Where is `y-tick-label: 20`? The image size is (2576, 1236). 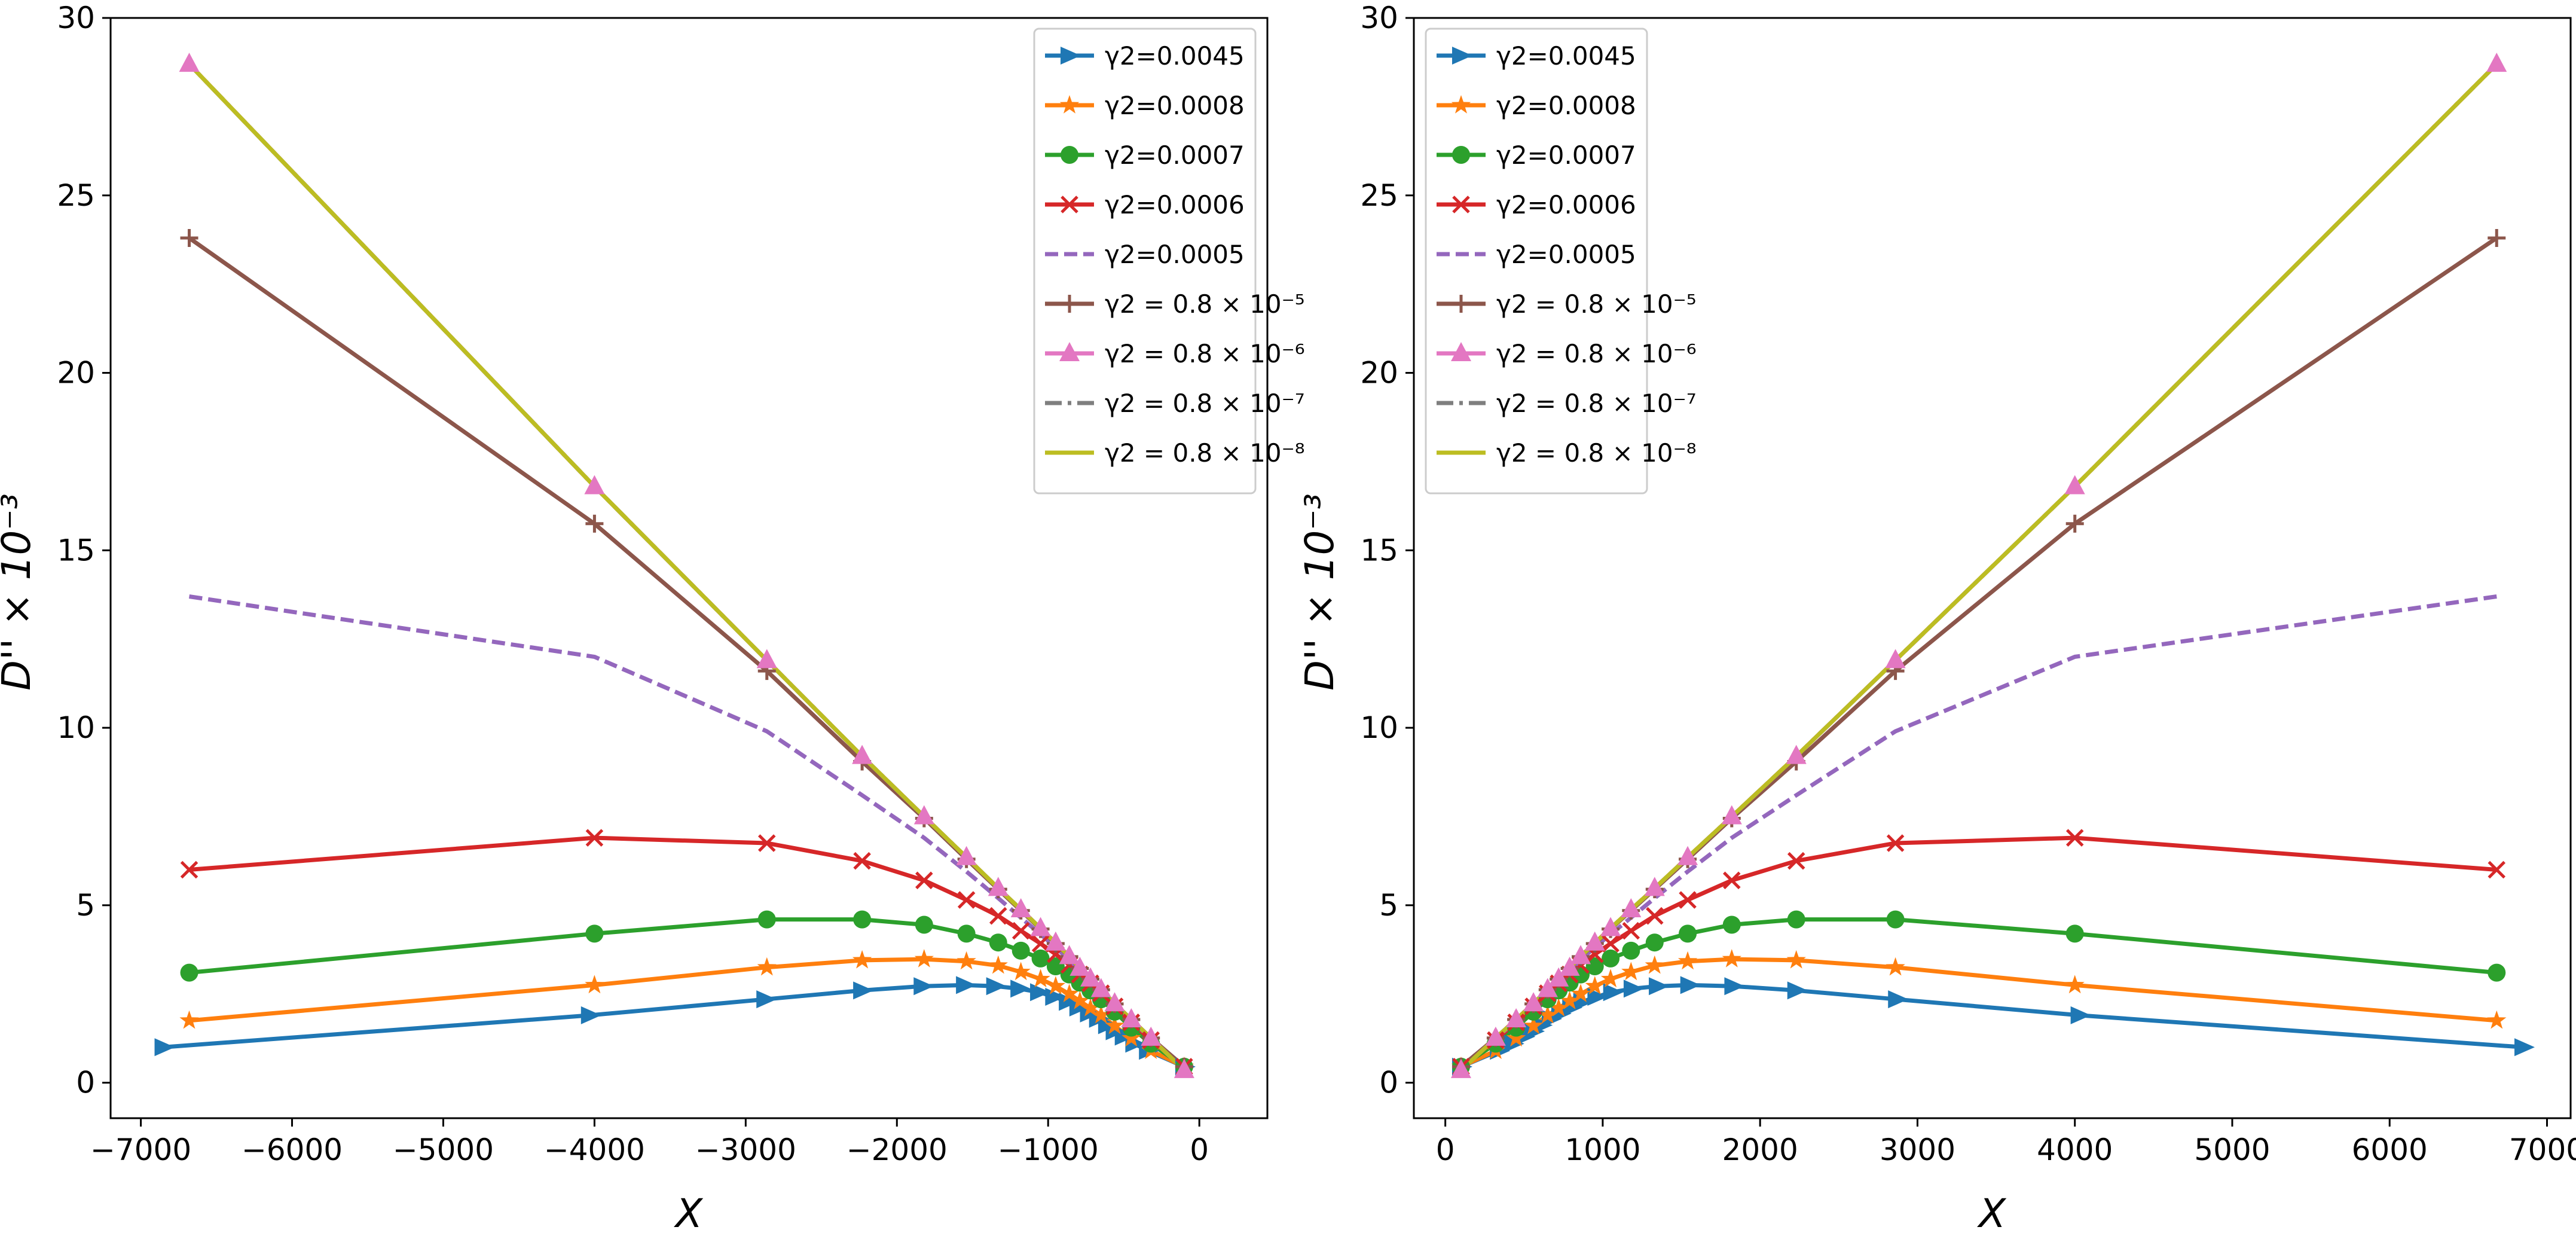 y-tick-label: 20 is located at coordinates (76, 373).